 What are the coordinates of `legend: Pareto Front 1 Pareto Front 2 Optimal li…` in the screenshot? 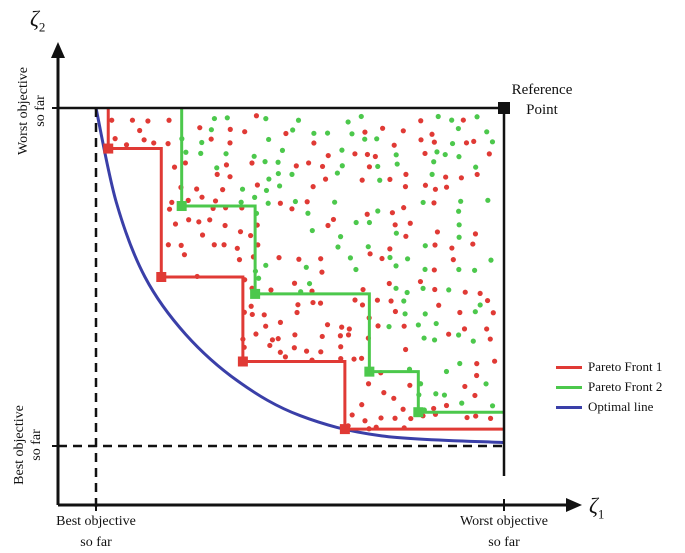 It's located at (609, 387).